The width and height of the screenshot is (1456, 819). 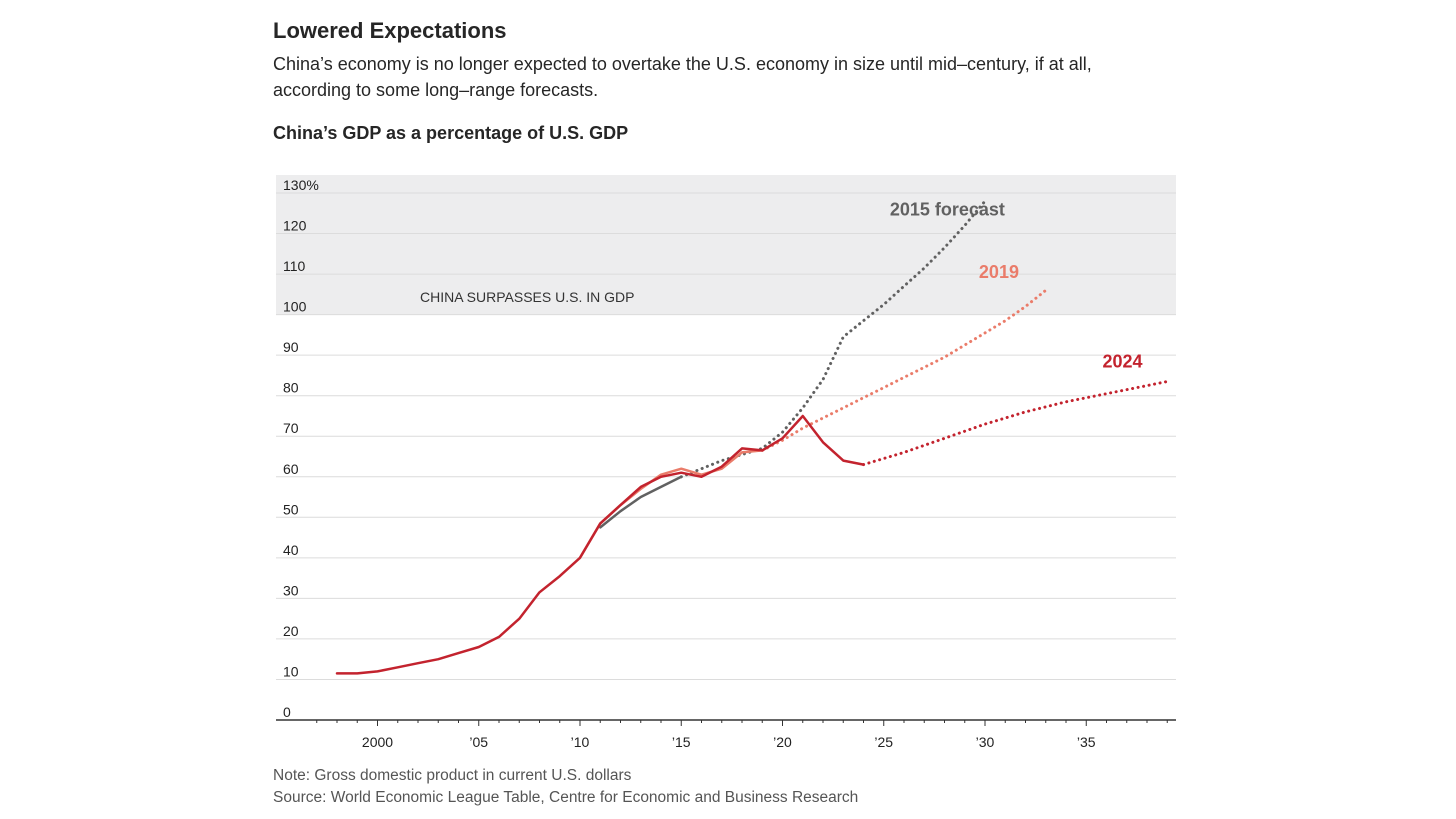 What do you see at coordinates (291, 550) in the screenshot?
I see `y-tick-label-40: 40` at bounding box center [291, 550].